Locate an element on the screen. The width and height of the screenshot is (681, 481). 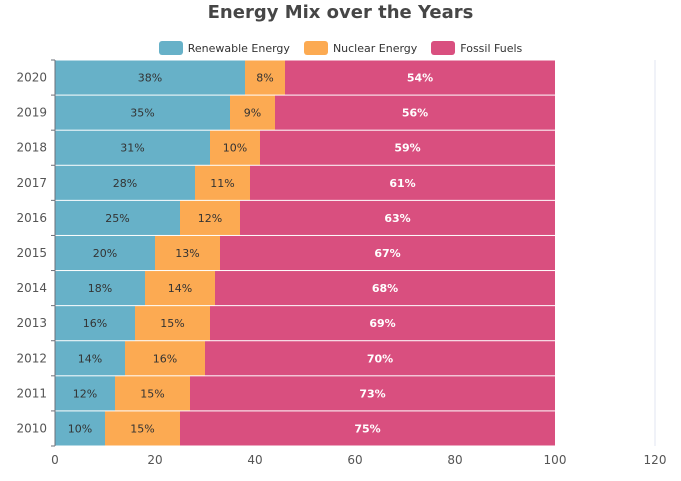
data-label: 56% is located at coordinates (415, 113).